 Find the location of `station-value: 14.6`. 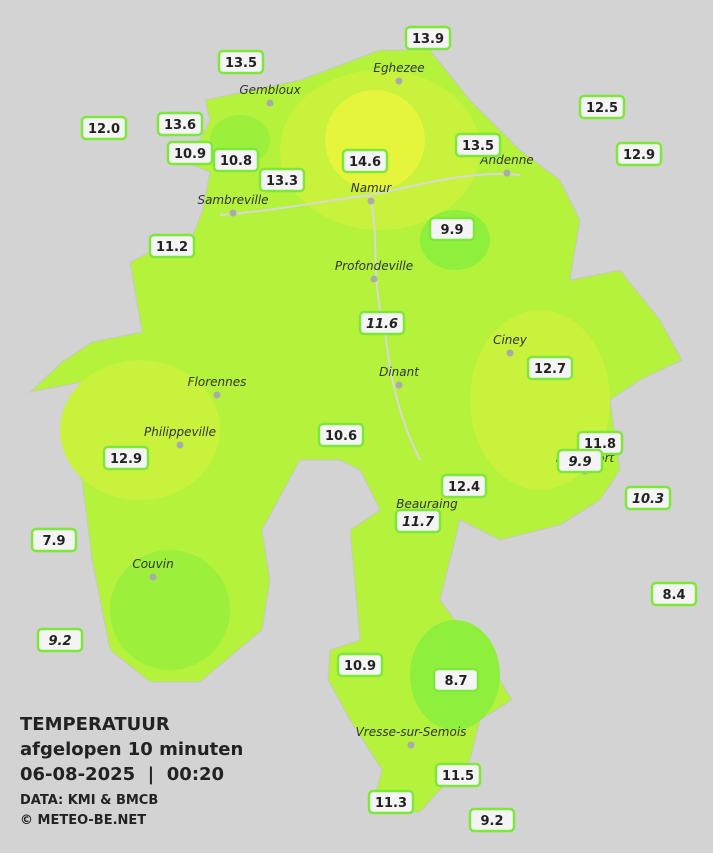

station-value: 14.6 is located at coordinates (365, 162).